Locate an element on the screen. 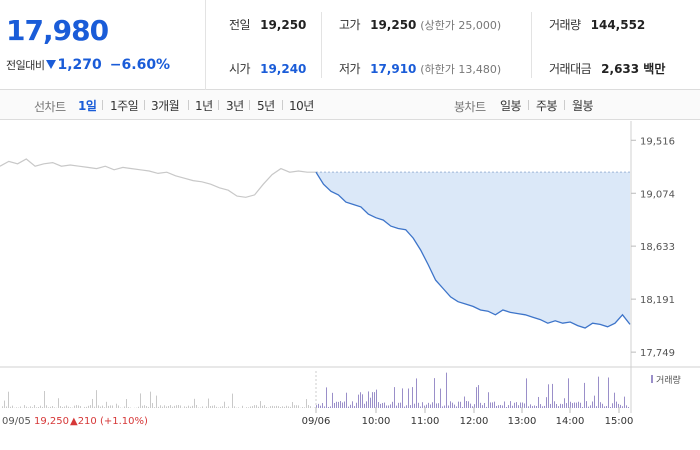 The height and width of the screenshot is (450, 700). change-value: 1,270 is located at coordinates (79, 65).